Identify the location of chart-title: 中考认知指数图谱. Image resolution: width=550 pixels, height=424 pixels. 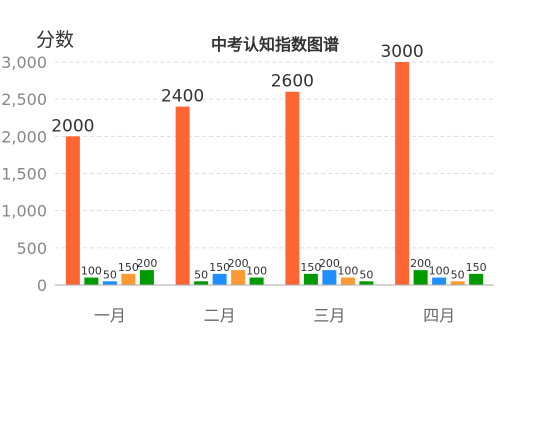
(275, 44).